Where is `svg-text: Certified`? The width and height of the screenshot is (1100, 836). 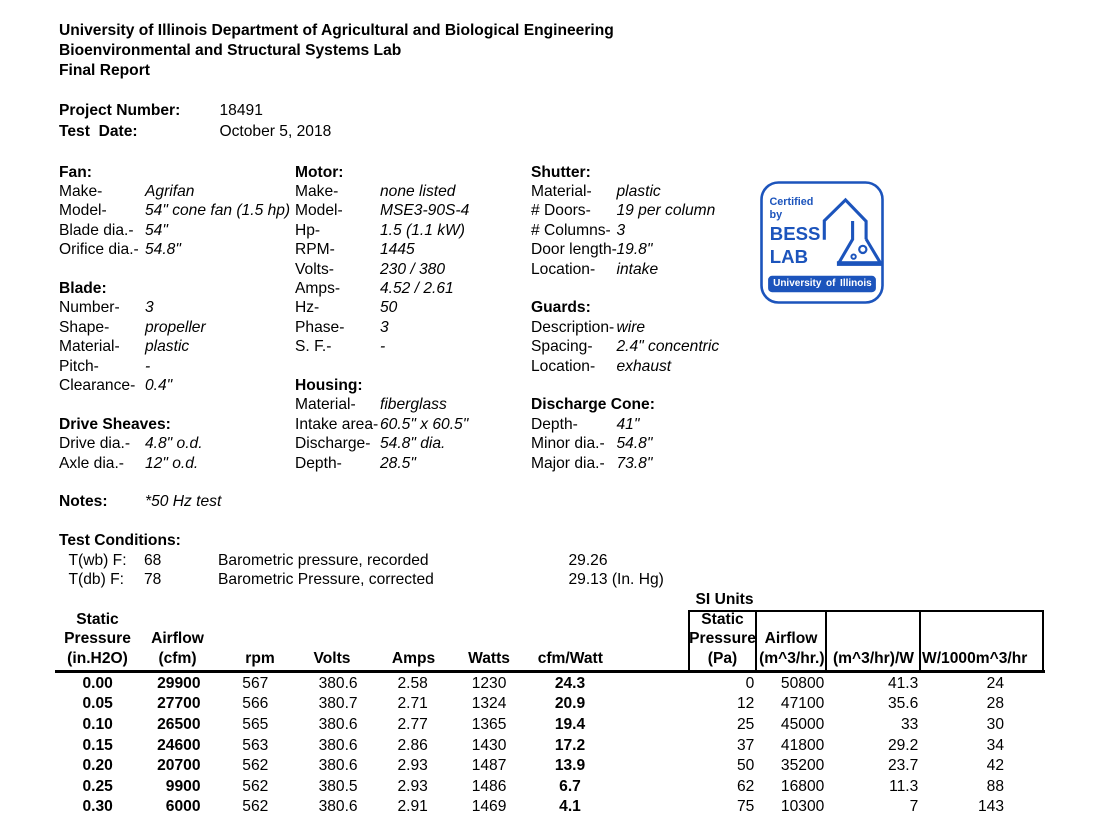 svg-text: Certified is located at coordinates (792, 202).